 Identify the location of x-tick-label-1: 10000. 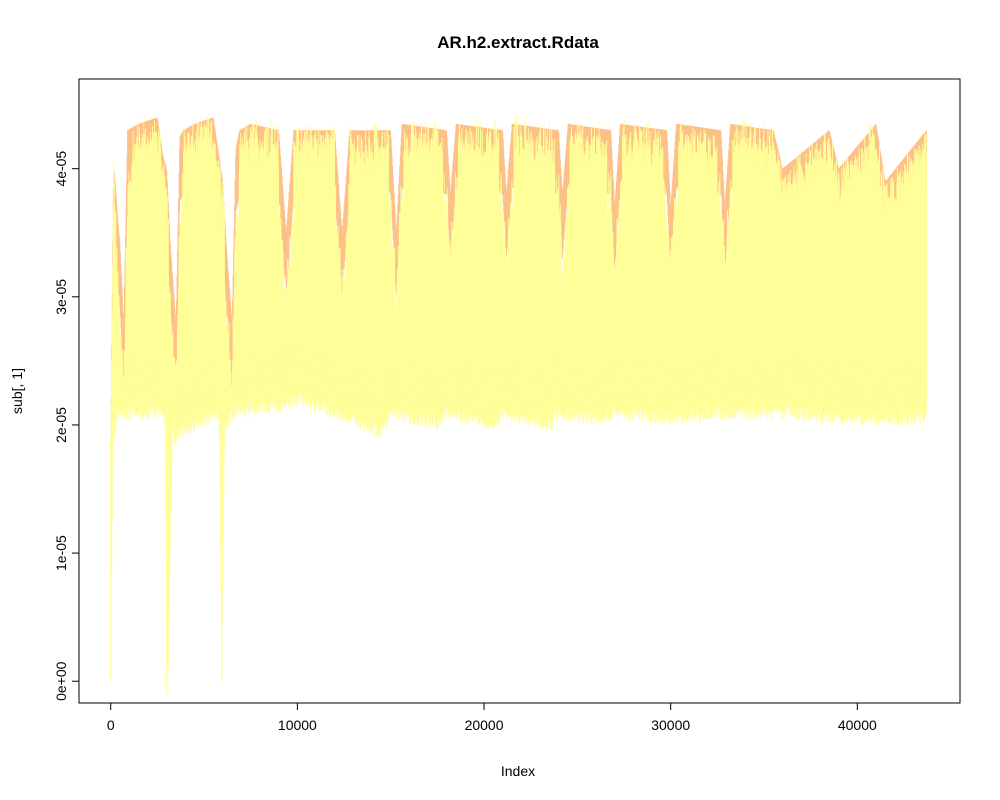
(297, 725).